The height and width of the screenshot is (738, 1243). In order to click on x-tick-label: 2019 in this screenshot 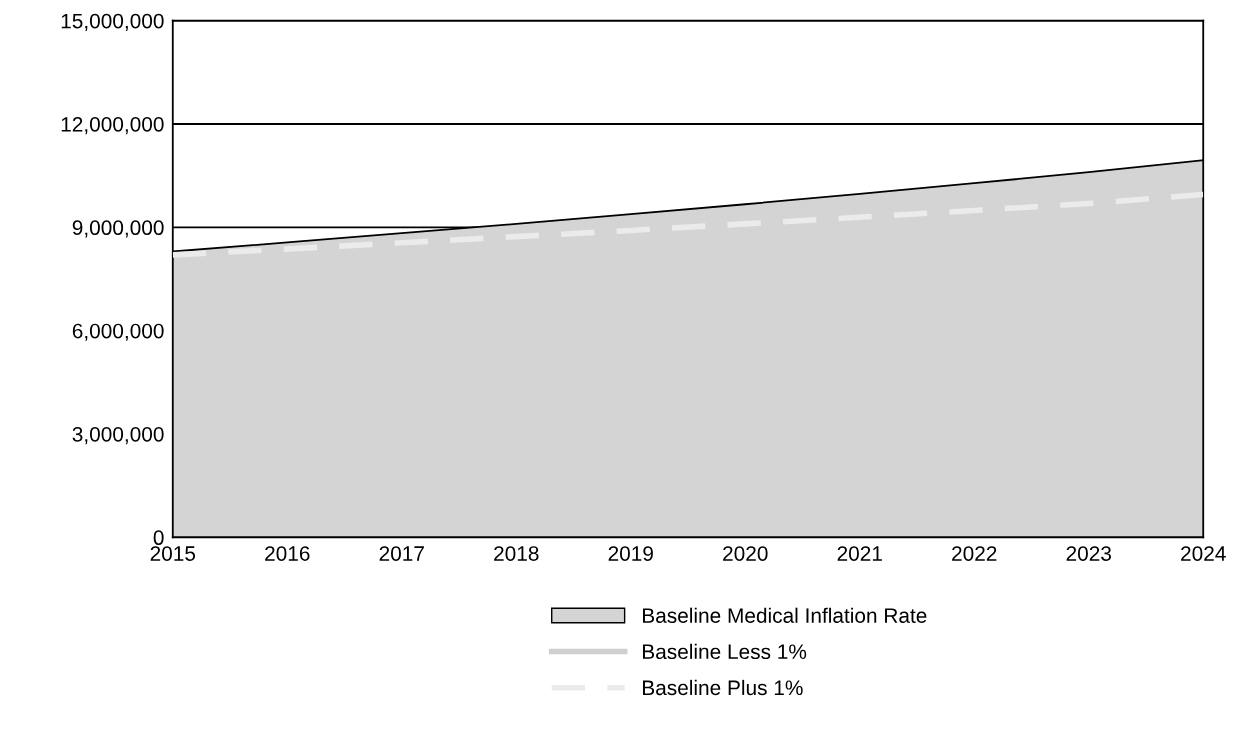, I will do `click(630, 553)`.